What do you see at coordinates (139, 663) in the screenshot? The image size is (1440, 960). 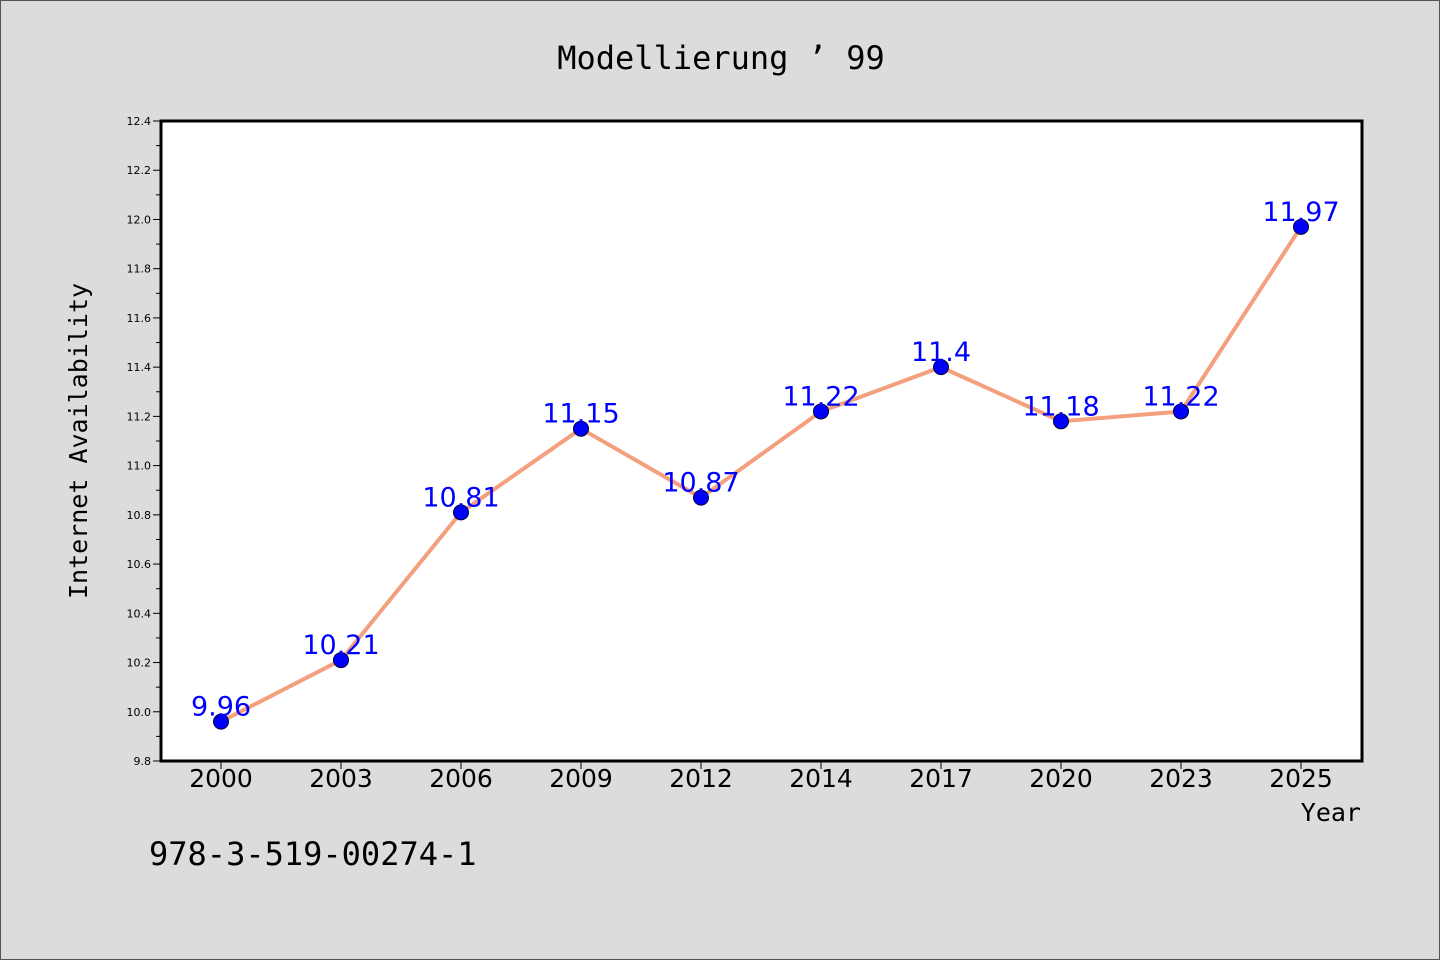 I see `y-tick-label: 10.2` at bounding box center [139, 663].